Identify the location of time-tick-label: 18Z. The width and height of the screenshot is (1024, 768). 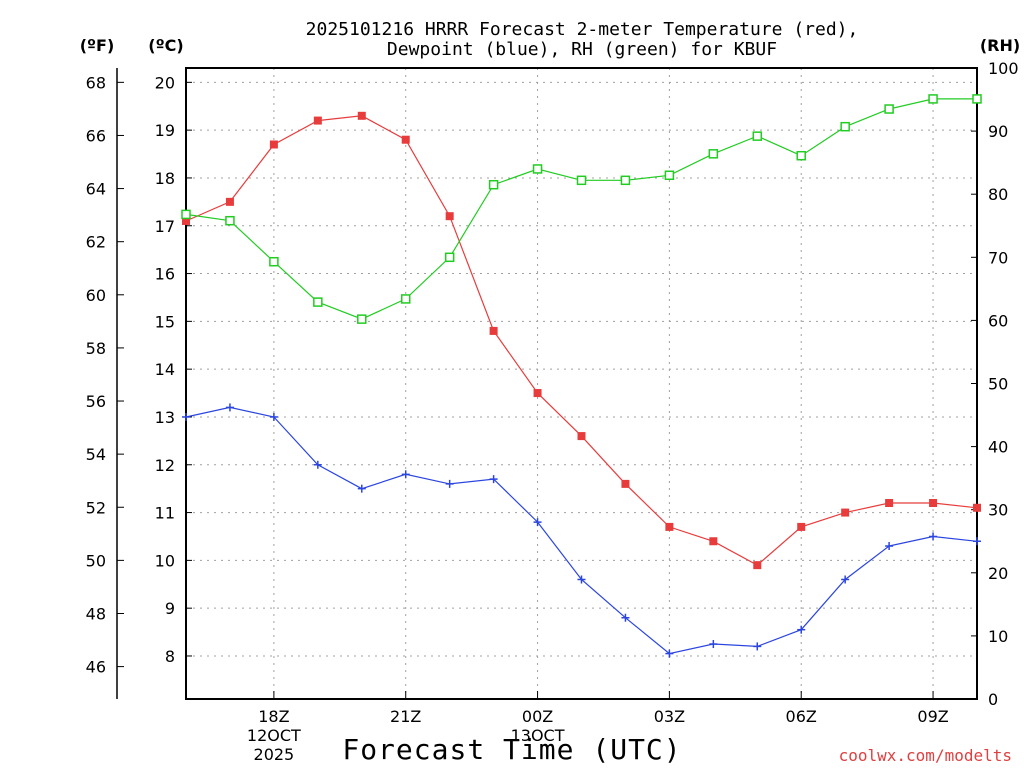
(273, 716).